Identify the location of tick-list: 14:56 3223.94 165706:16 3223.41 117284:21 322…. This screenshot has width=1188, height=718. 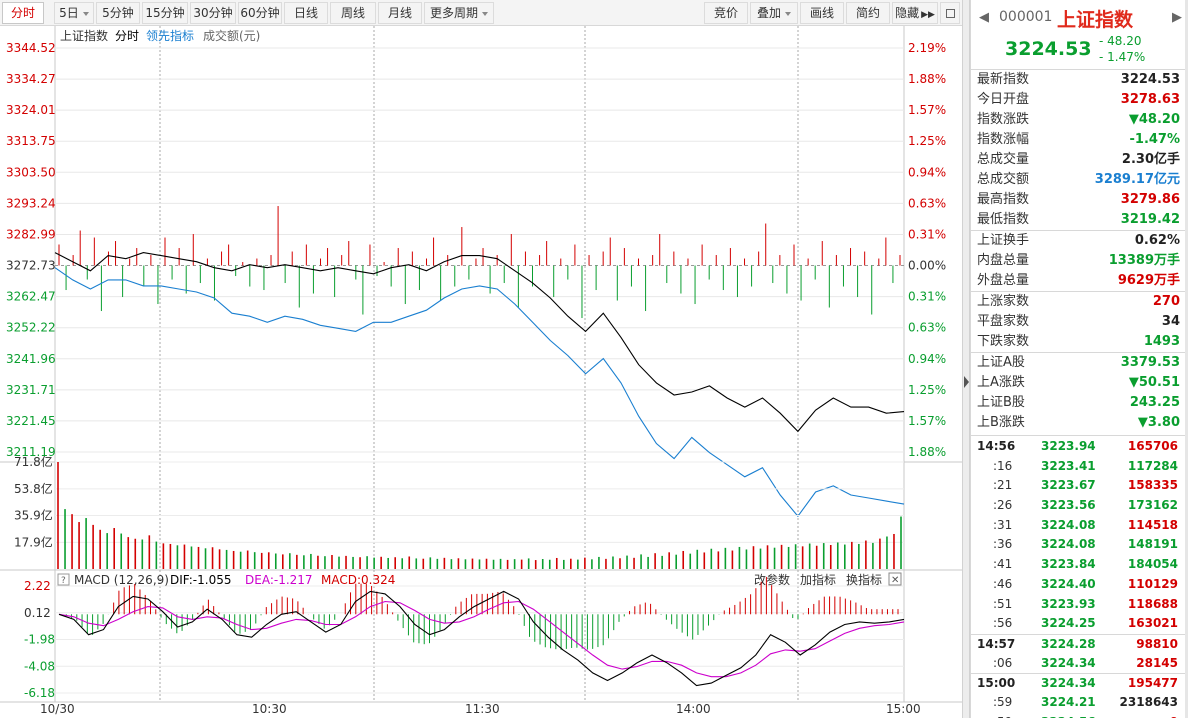
(1079, 577).